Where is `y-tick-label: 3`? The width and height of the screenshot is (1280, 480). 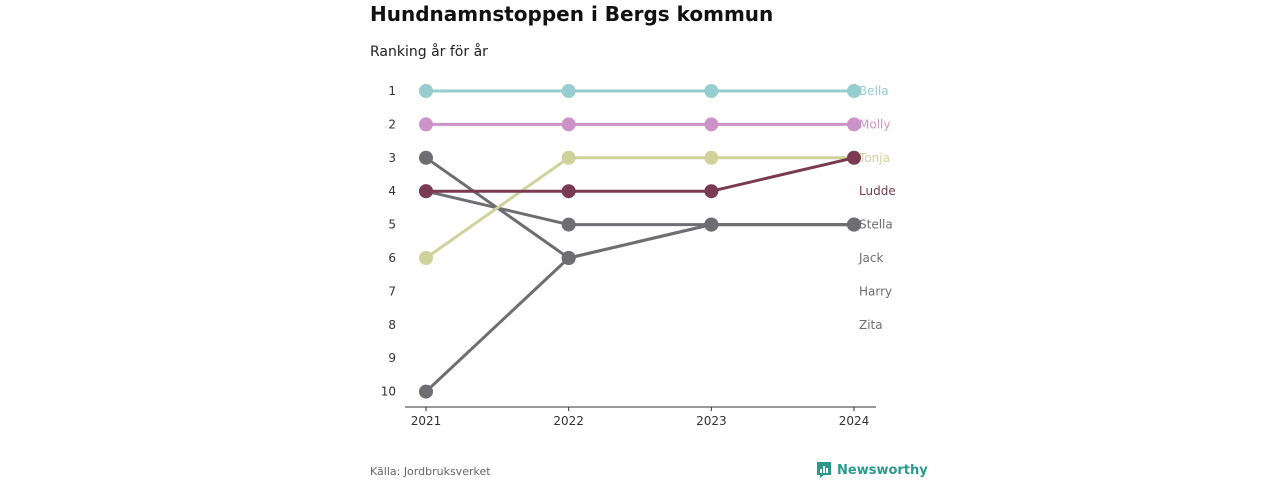
y-tick-label: 3 is located at coordinates (392, 158).